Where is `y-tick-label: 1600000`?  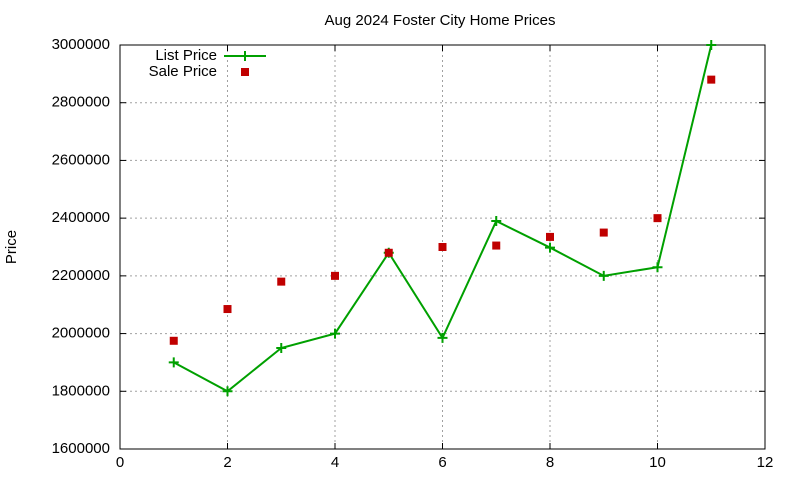 y-tick-label: 1600000 is located at coordinates (81, 448).